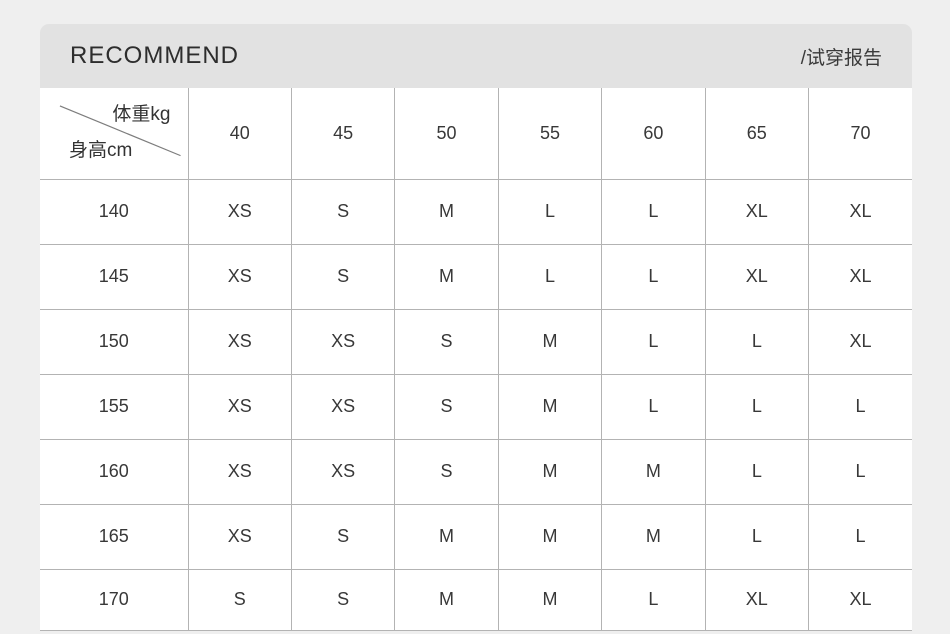  I want to click on diagonal-divider-line, so click(120, 131).